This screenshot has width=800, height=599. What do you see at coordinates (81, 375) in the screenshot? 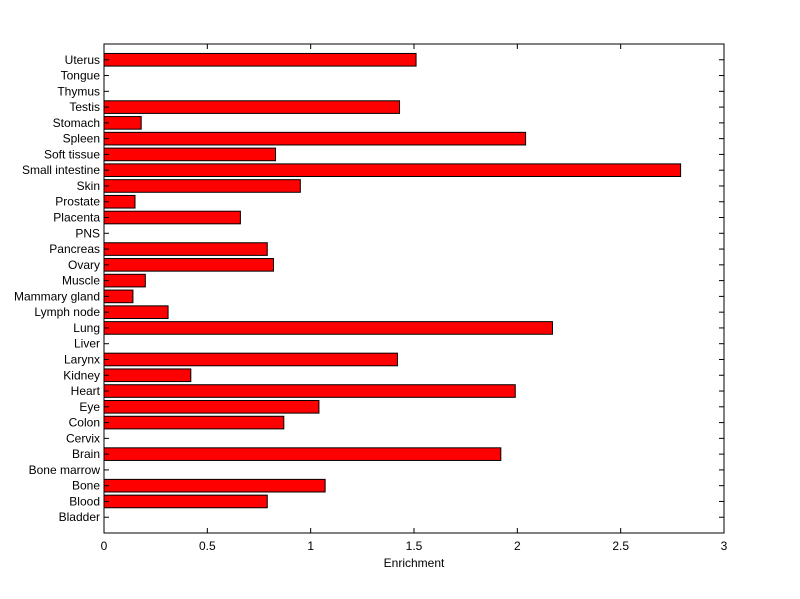
I see `y-tick-label: Kidney` at bounding box center [81, 375].